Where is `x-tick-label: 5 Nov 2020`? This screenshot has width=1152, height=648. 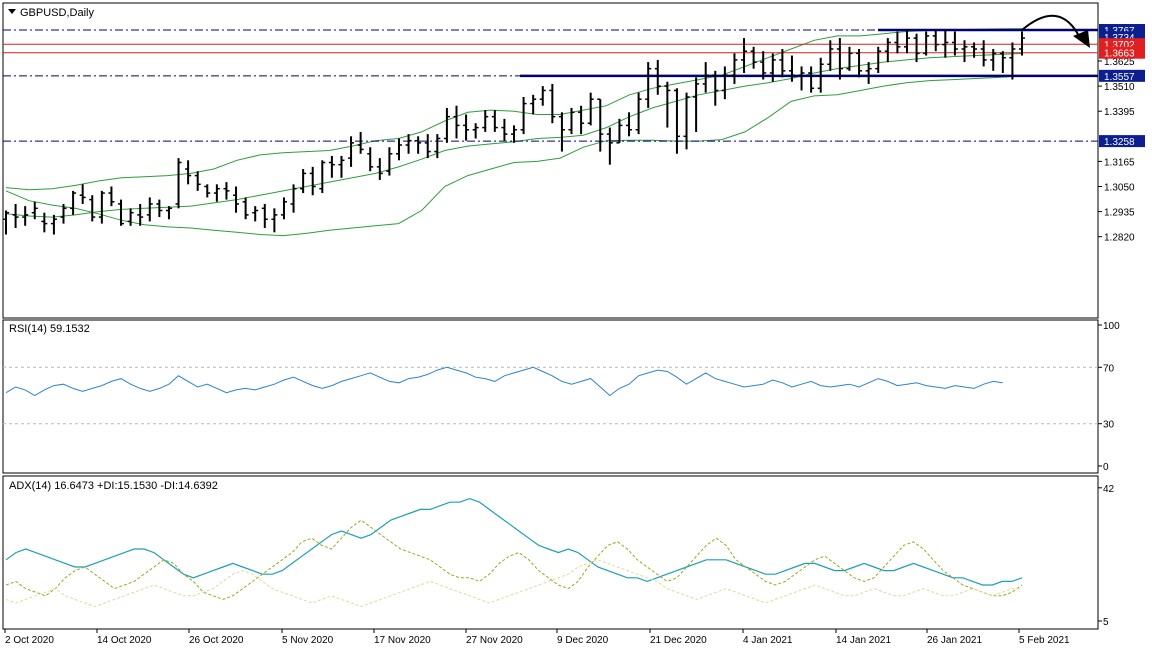 x-tick-label: 5 Nov 2020 is located at coordinates (308, 640).